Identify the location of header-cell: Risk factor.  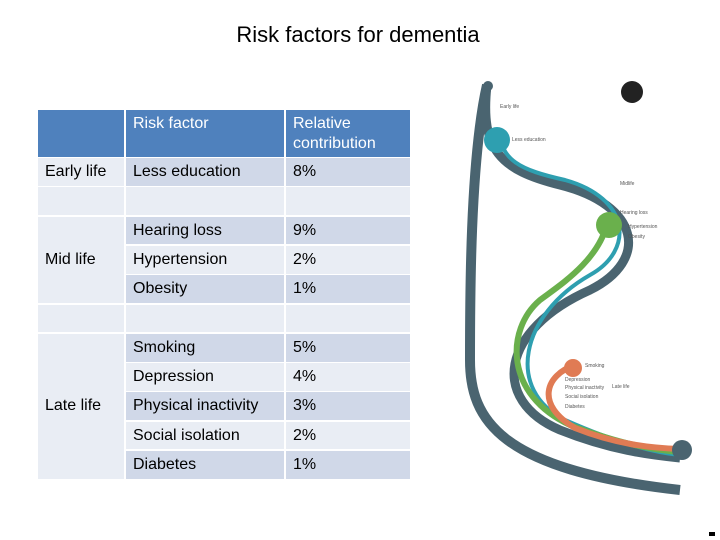
(205, 133).